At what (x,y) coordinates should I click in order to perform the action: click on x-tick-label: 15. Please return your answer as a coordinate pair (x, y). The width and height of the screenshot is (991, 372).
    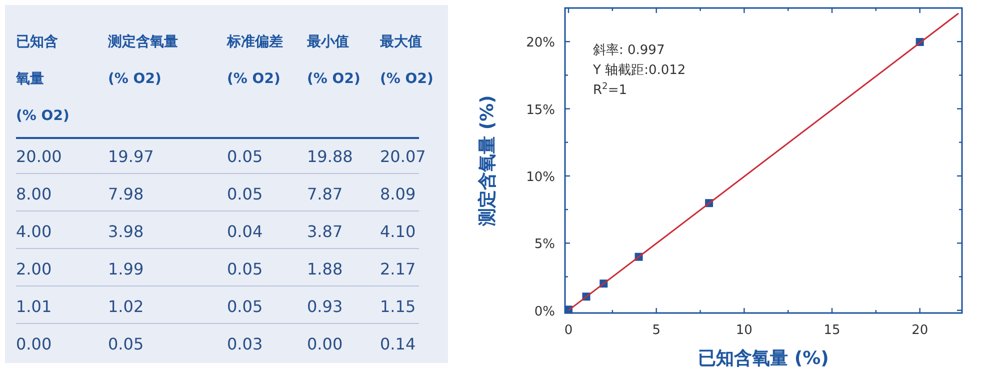
    Looking at the image, I should click on (832, 330).